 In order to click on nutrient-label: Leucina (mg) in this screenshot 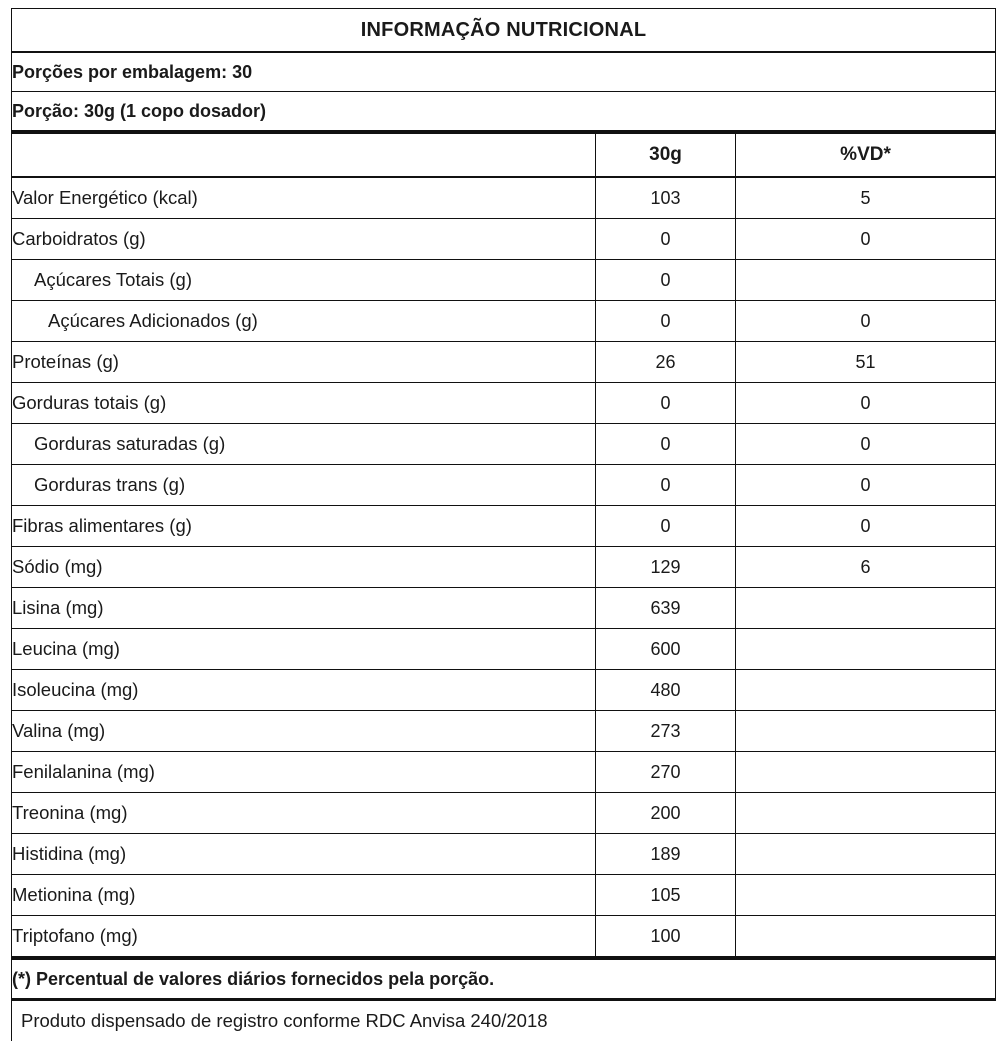, I will do `click(303, 649)`.